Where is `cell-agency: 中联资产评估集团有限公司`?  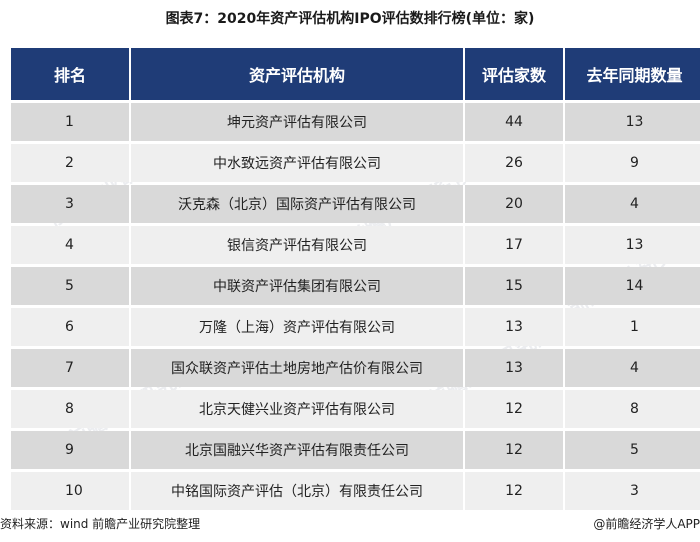 cell-agency: 中联资产评估集团有限公司 is located at coordinates (298, 286).